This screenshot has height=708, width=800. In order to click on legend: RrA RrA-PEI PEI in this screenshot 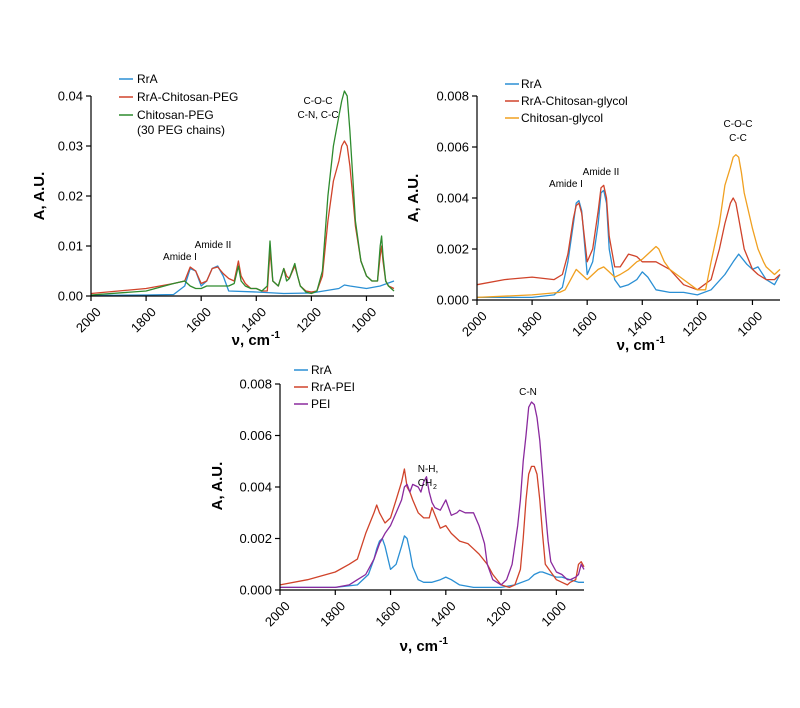, I will do `click(324, 387)`.